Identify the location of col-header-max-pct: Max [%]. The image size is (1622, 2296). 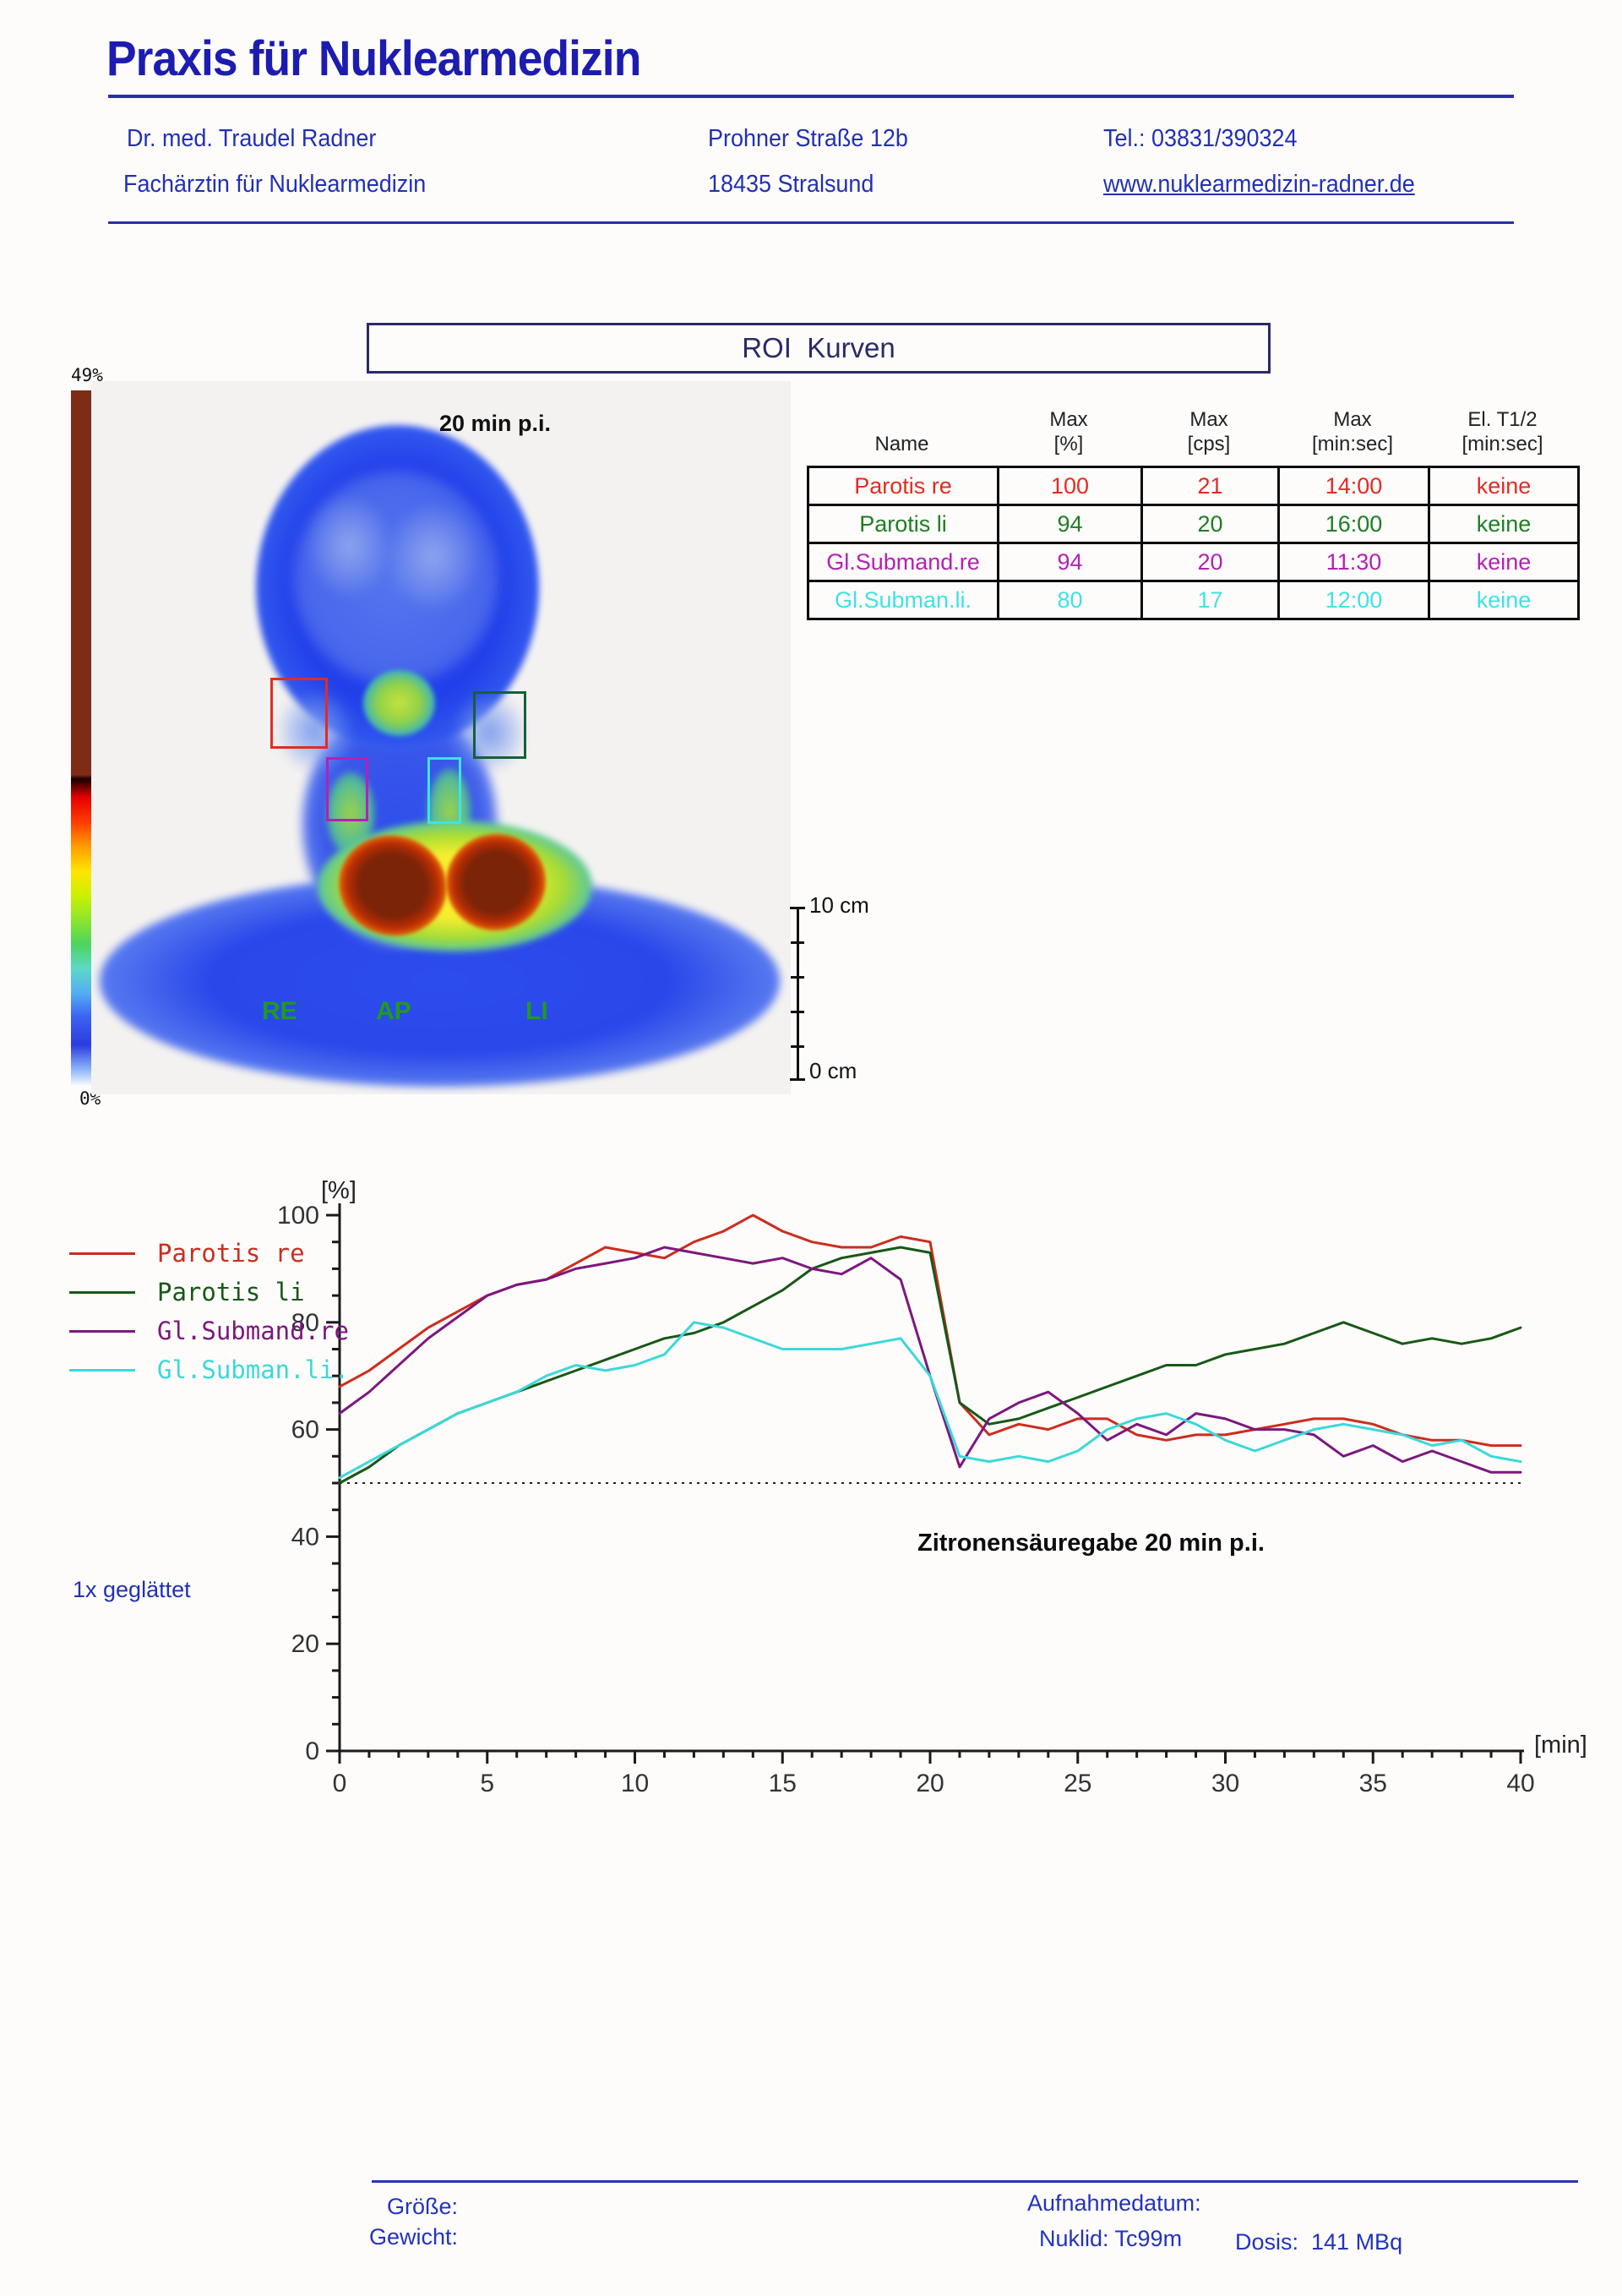
(1069, 431).